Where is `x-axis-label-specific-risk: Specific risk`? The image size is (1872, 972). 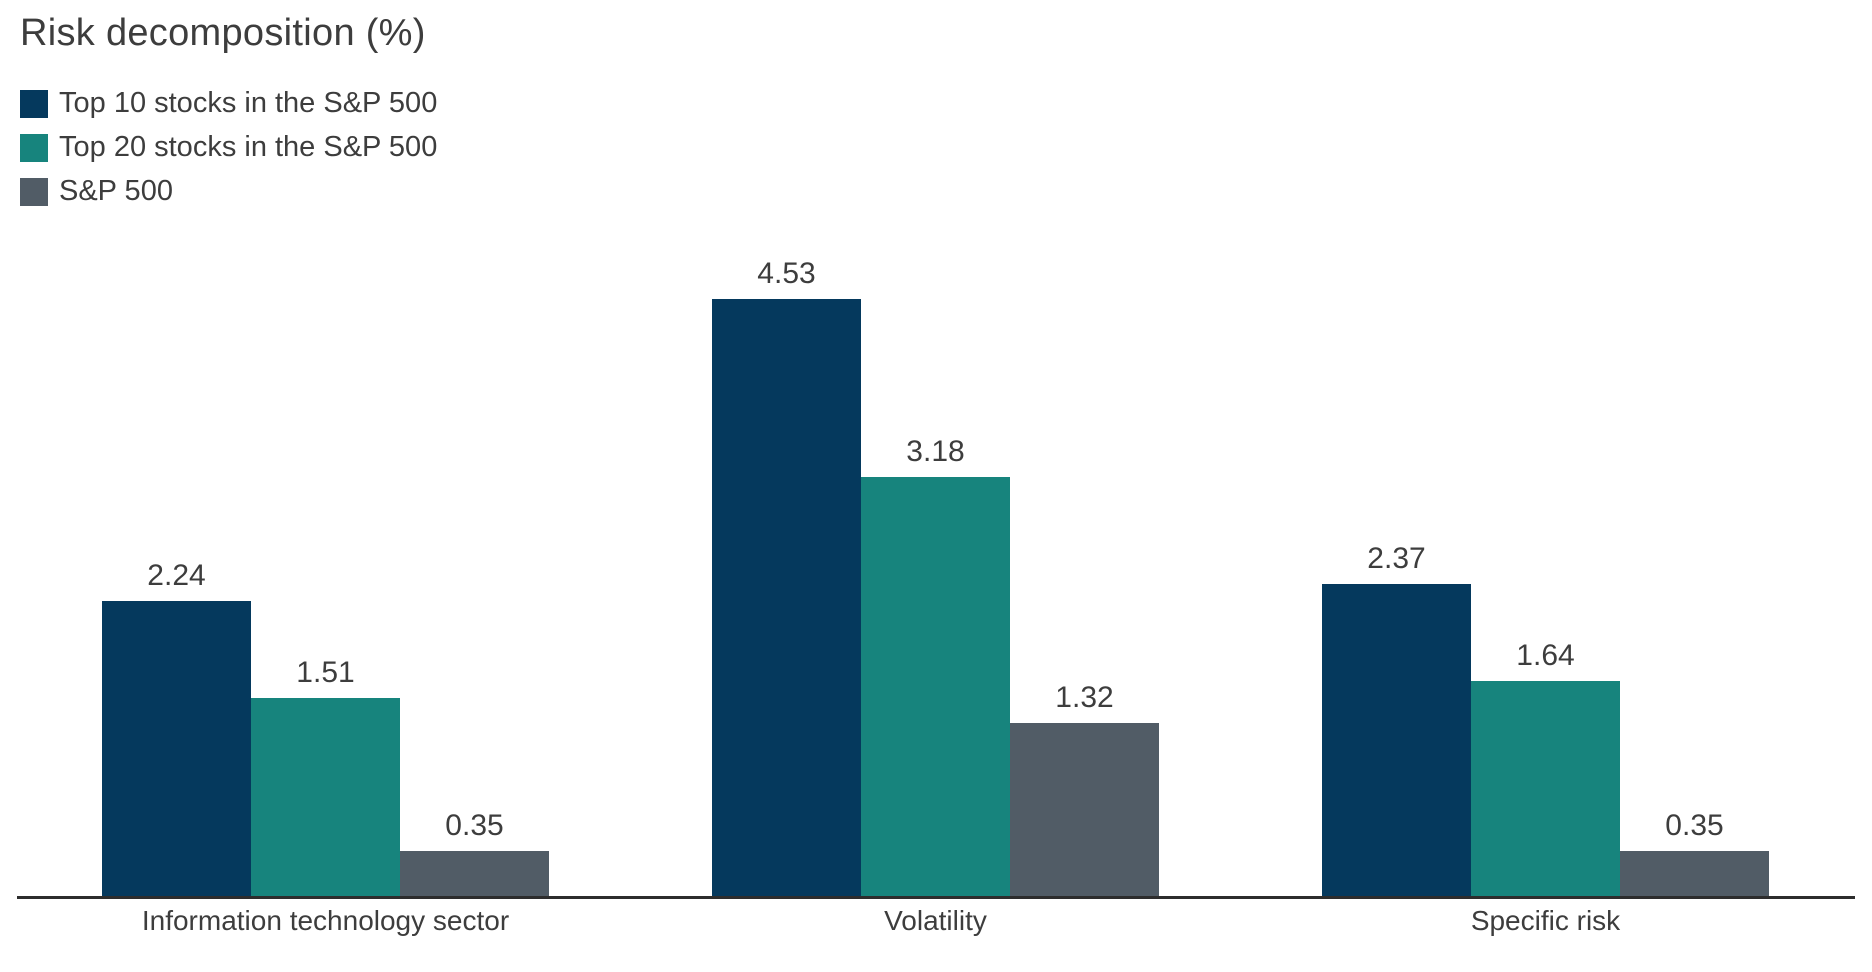 x-axis-label-specific-risk: Specific risk is located at coordinates (1545, 920).